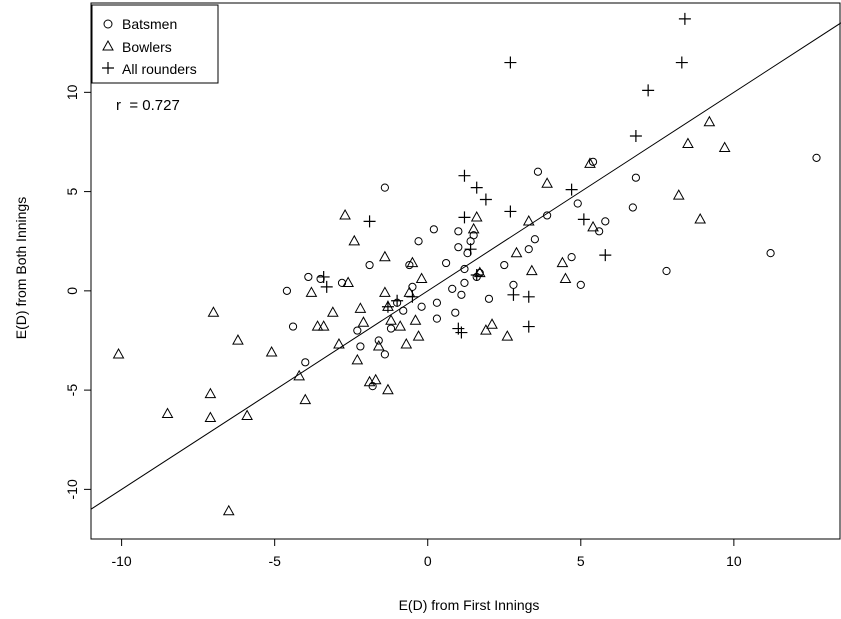 The height and width of the screenshot is (619, 841). What do you see at coordinates (734, 561) in the screenshot?
I see `x-tick-label: 10` at bounding box center [734, 561].